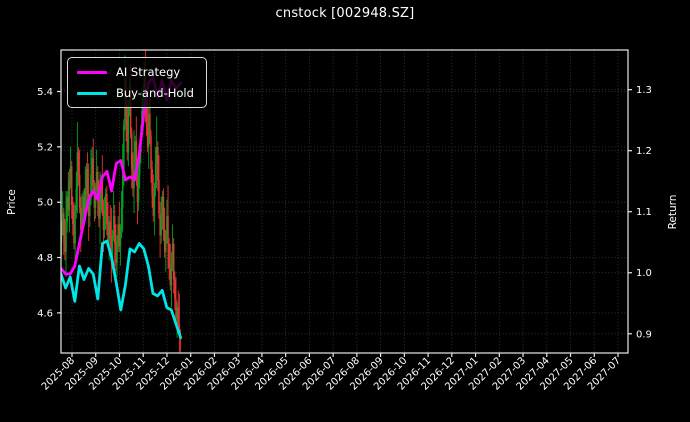  I want to click on legend-item-ai-strategy: AI Strategy, so click(135, 72).